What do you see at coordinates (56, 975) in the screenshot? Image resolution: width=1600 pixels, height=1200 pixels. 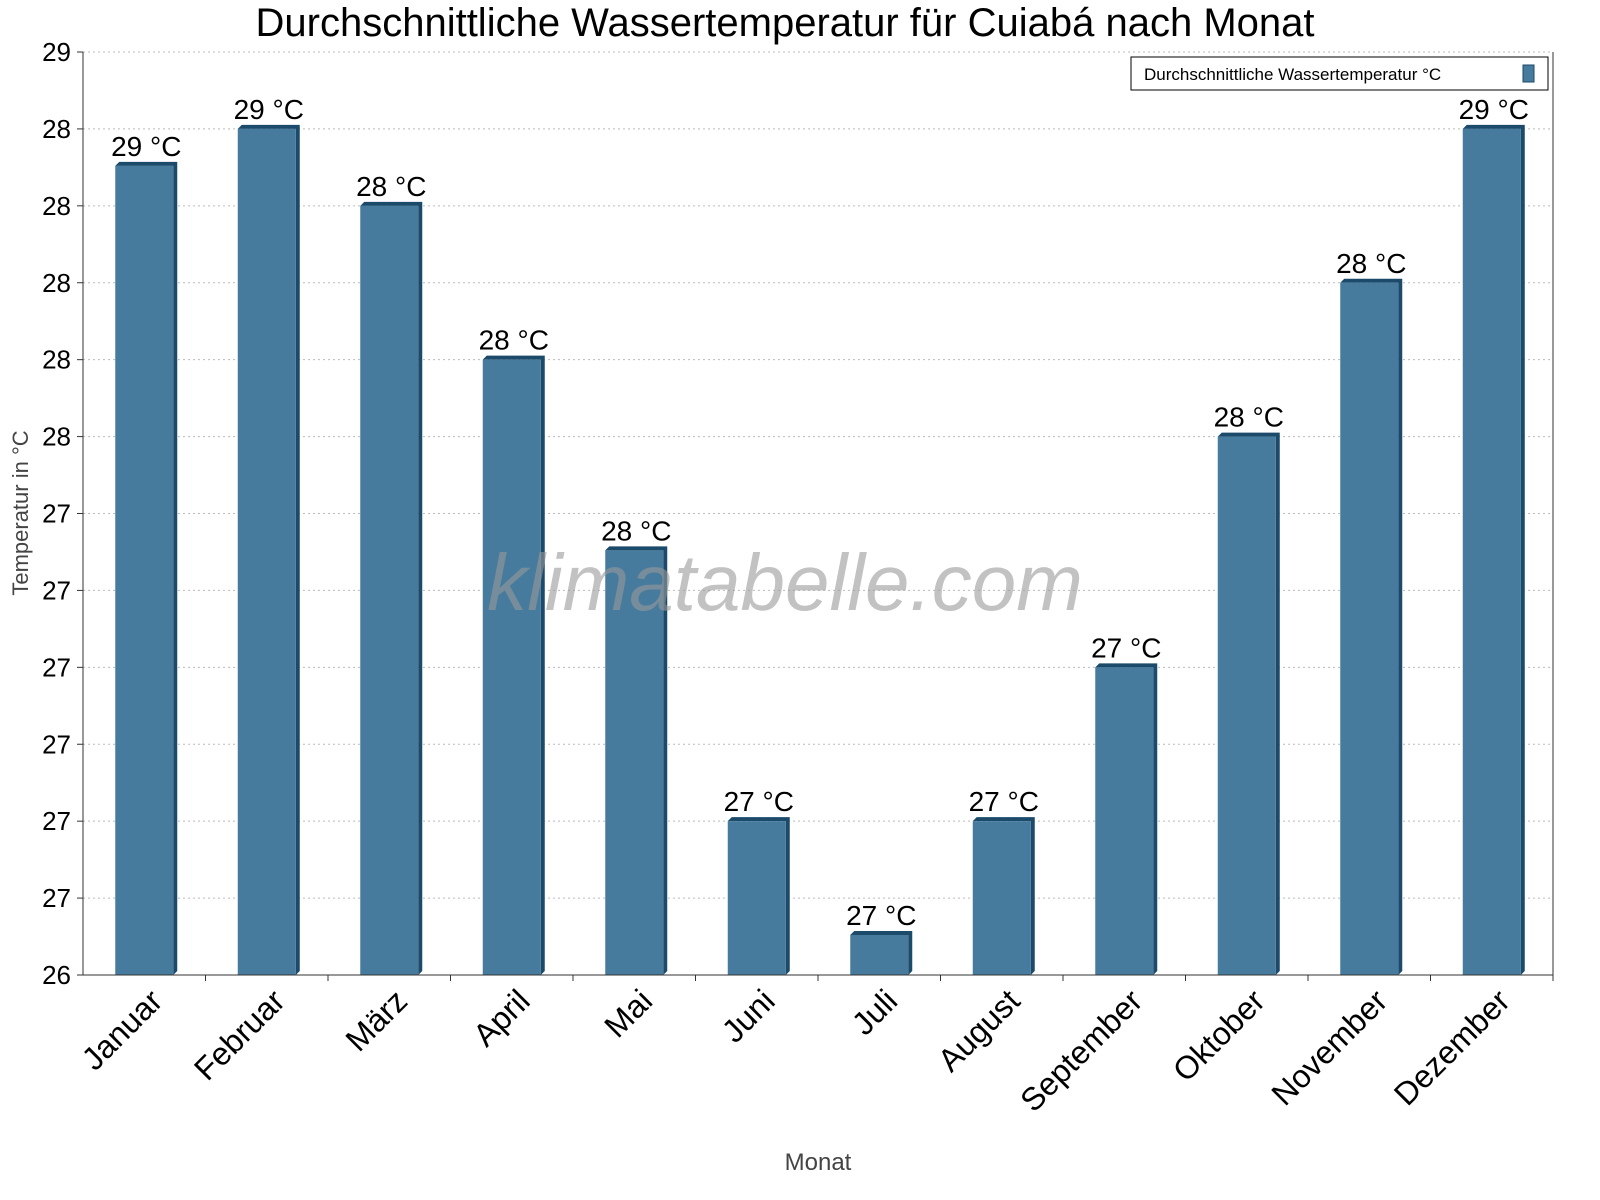 I see `y-tick-label: 26` at bounding box center [56, 975].